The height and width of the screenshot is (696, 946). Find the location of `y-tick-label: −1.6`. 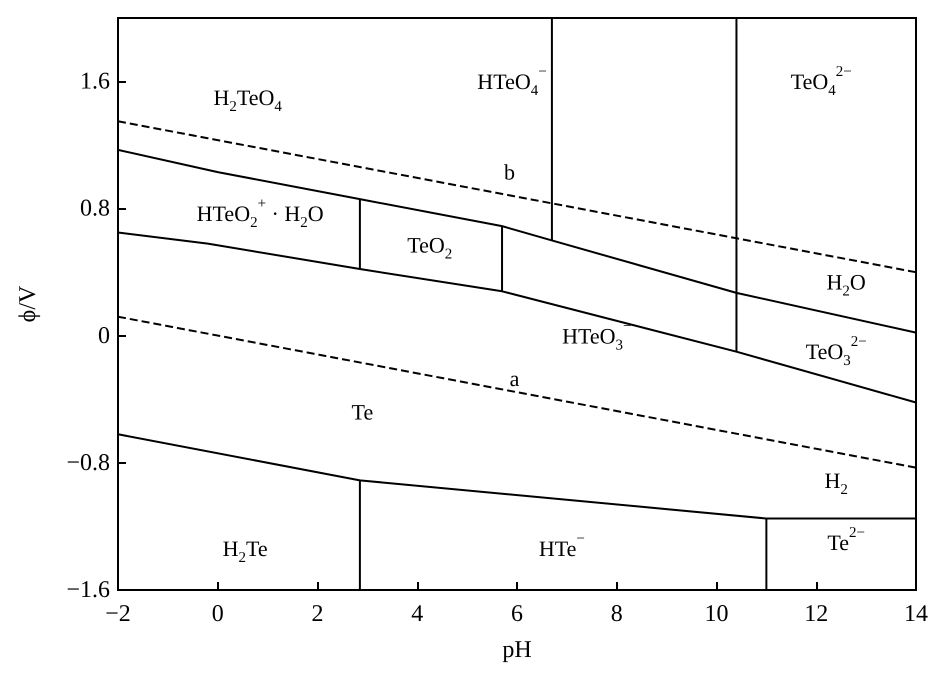

y-tick-label: −1.6 is located at coordinates (88, 590).